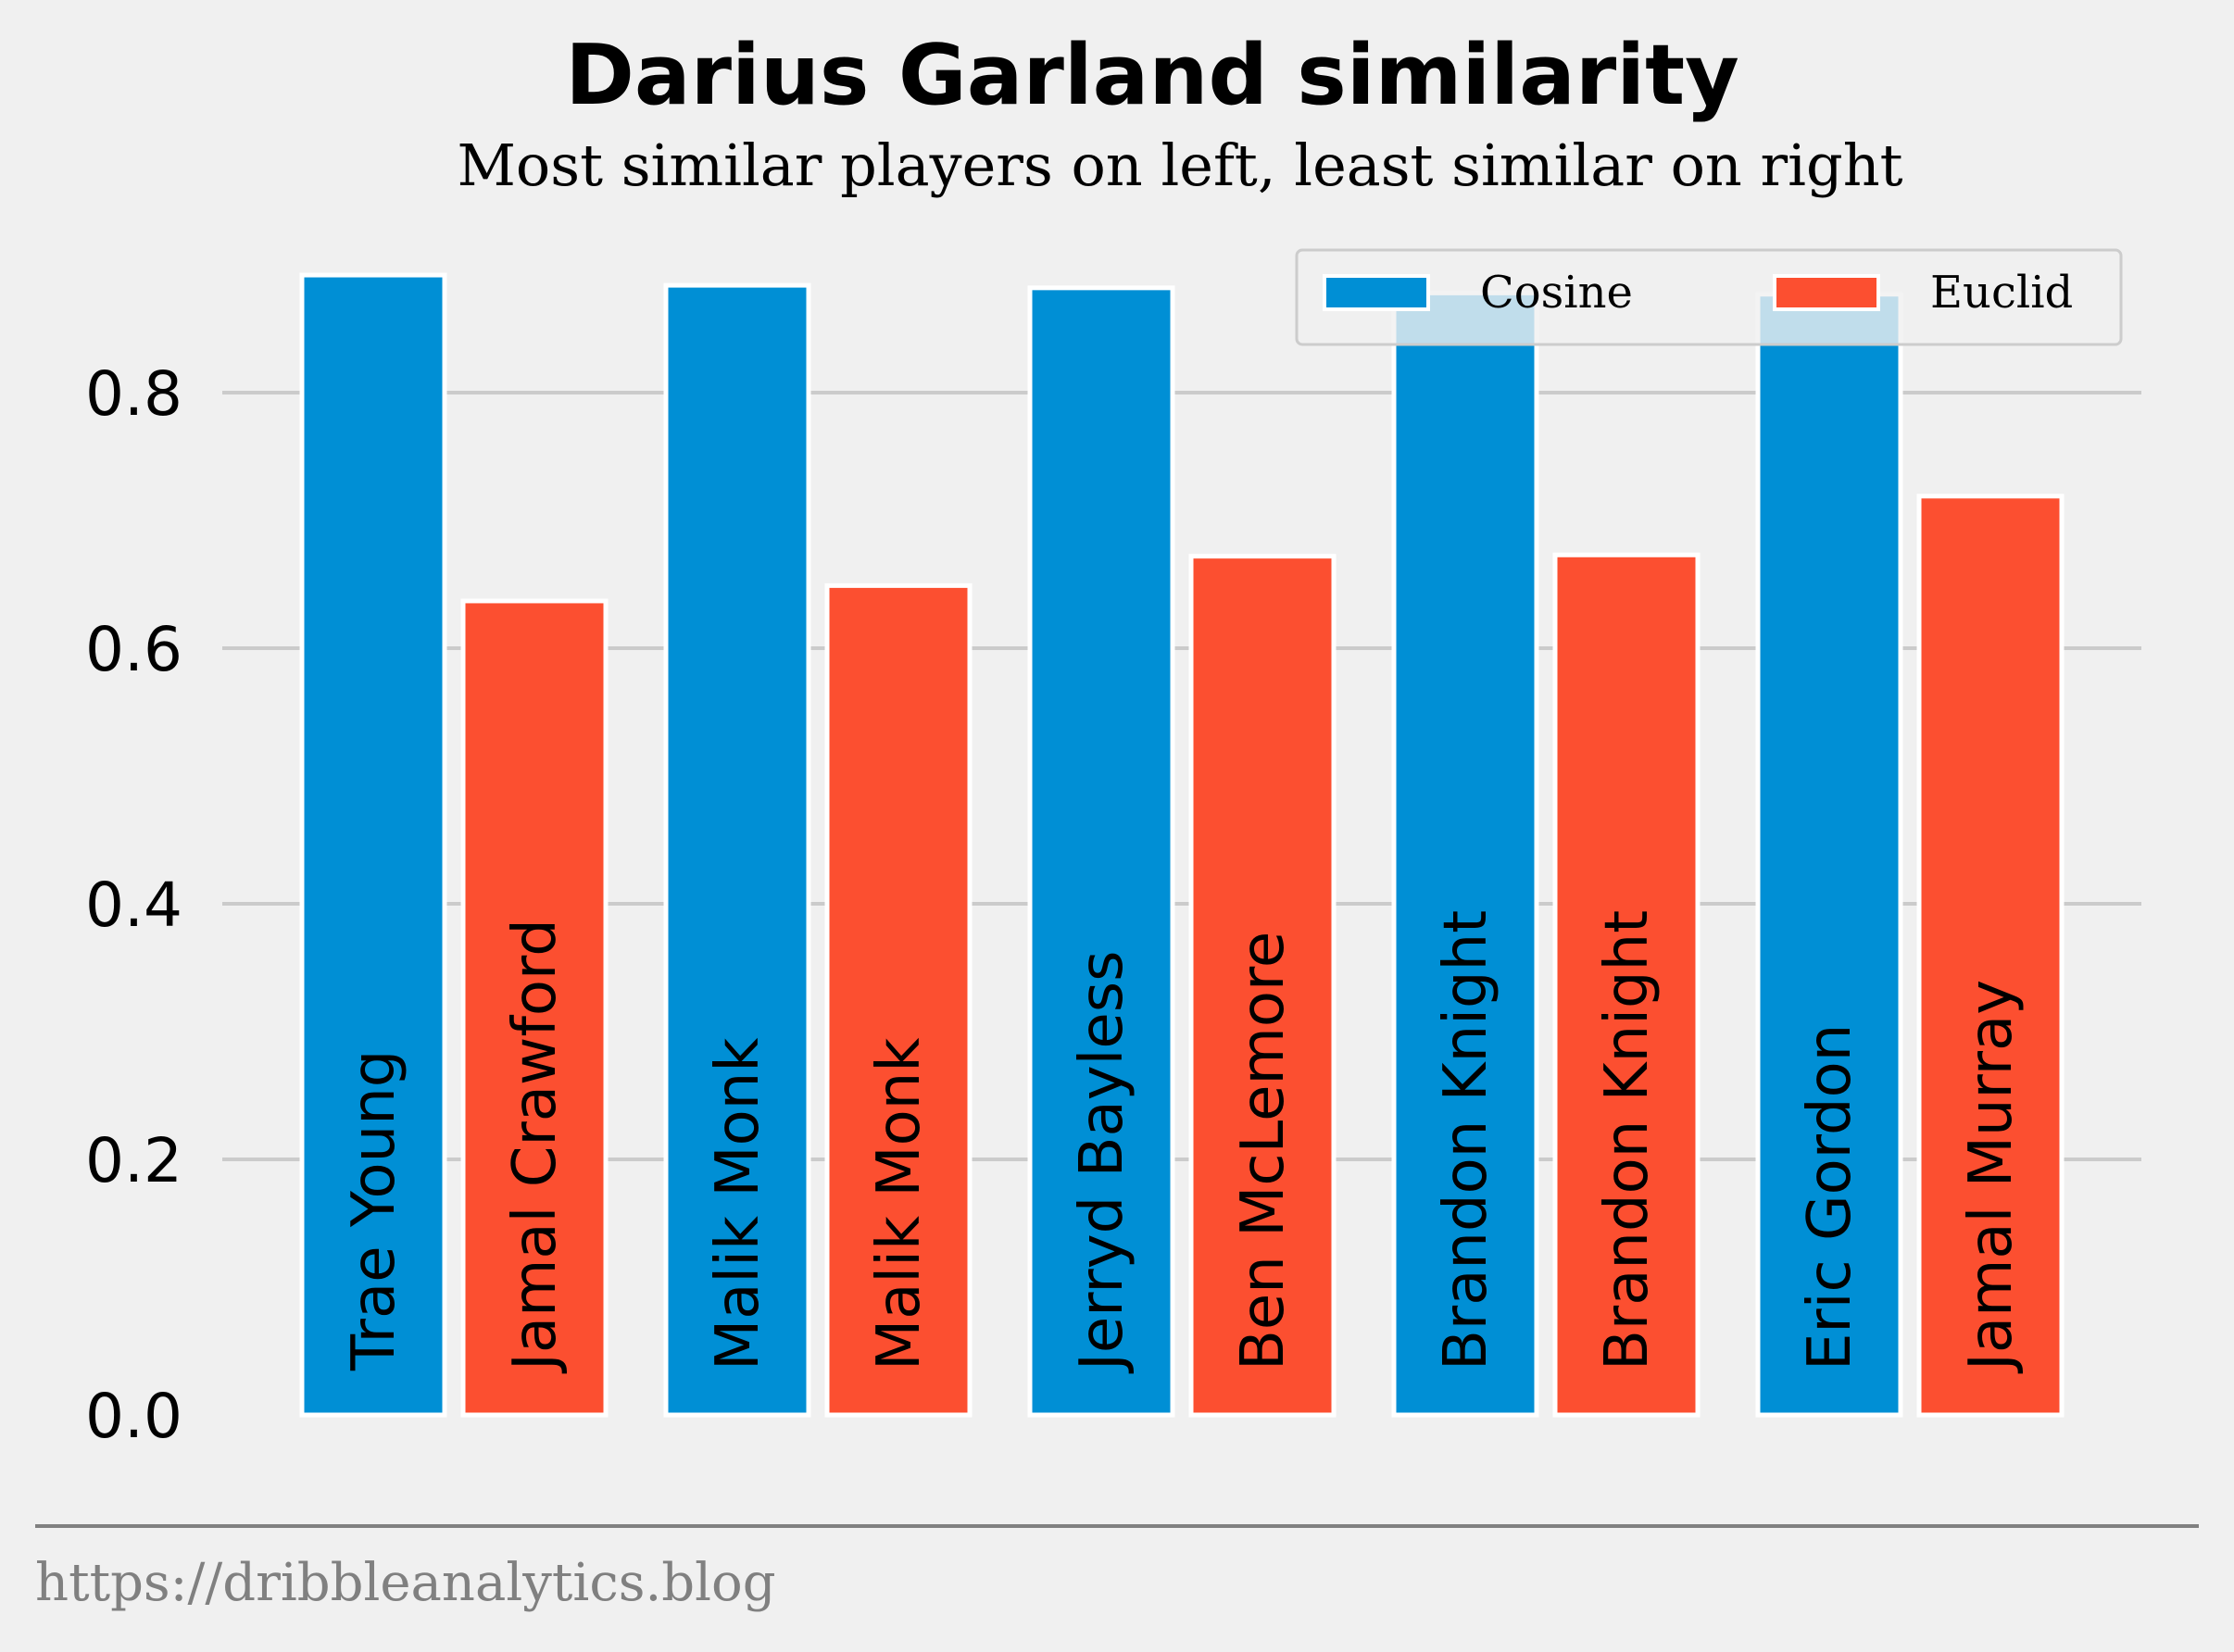 This screenshot has height=1652, width=2234. What do you see at coordinates (2001, 293) in the screenshot?
I see `legend-label: Euclid` at bounding box center [2001, 293].